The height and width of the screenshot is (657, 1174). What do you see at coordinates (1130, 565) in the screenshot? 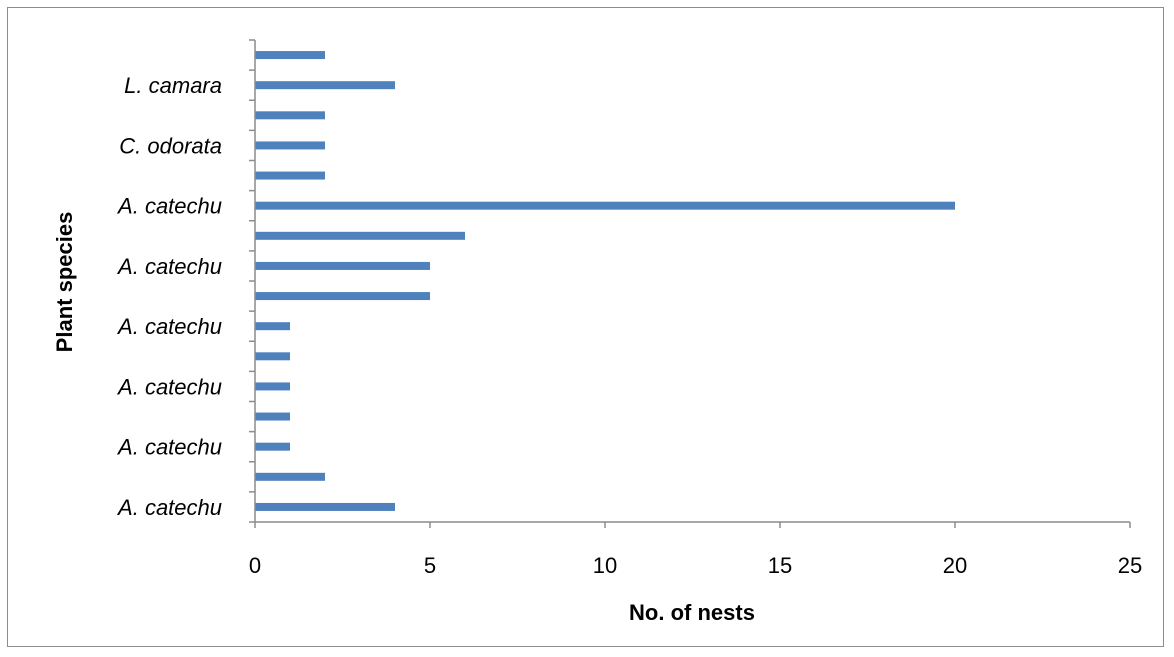
I see `x-tick-label: 25` at bounding box center [1130, 565].